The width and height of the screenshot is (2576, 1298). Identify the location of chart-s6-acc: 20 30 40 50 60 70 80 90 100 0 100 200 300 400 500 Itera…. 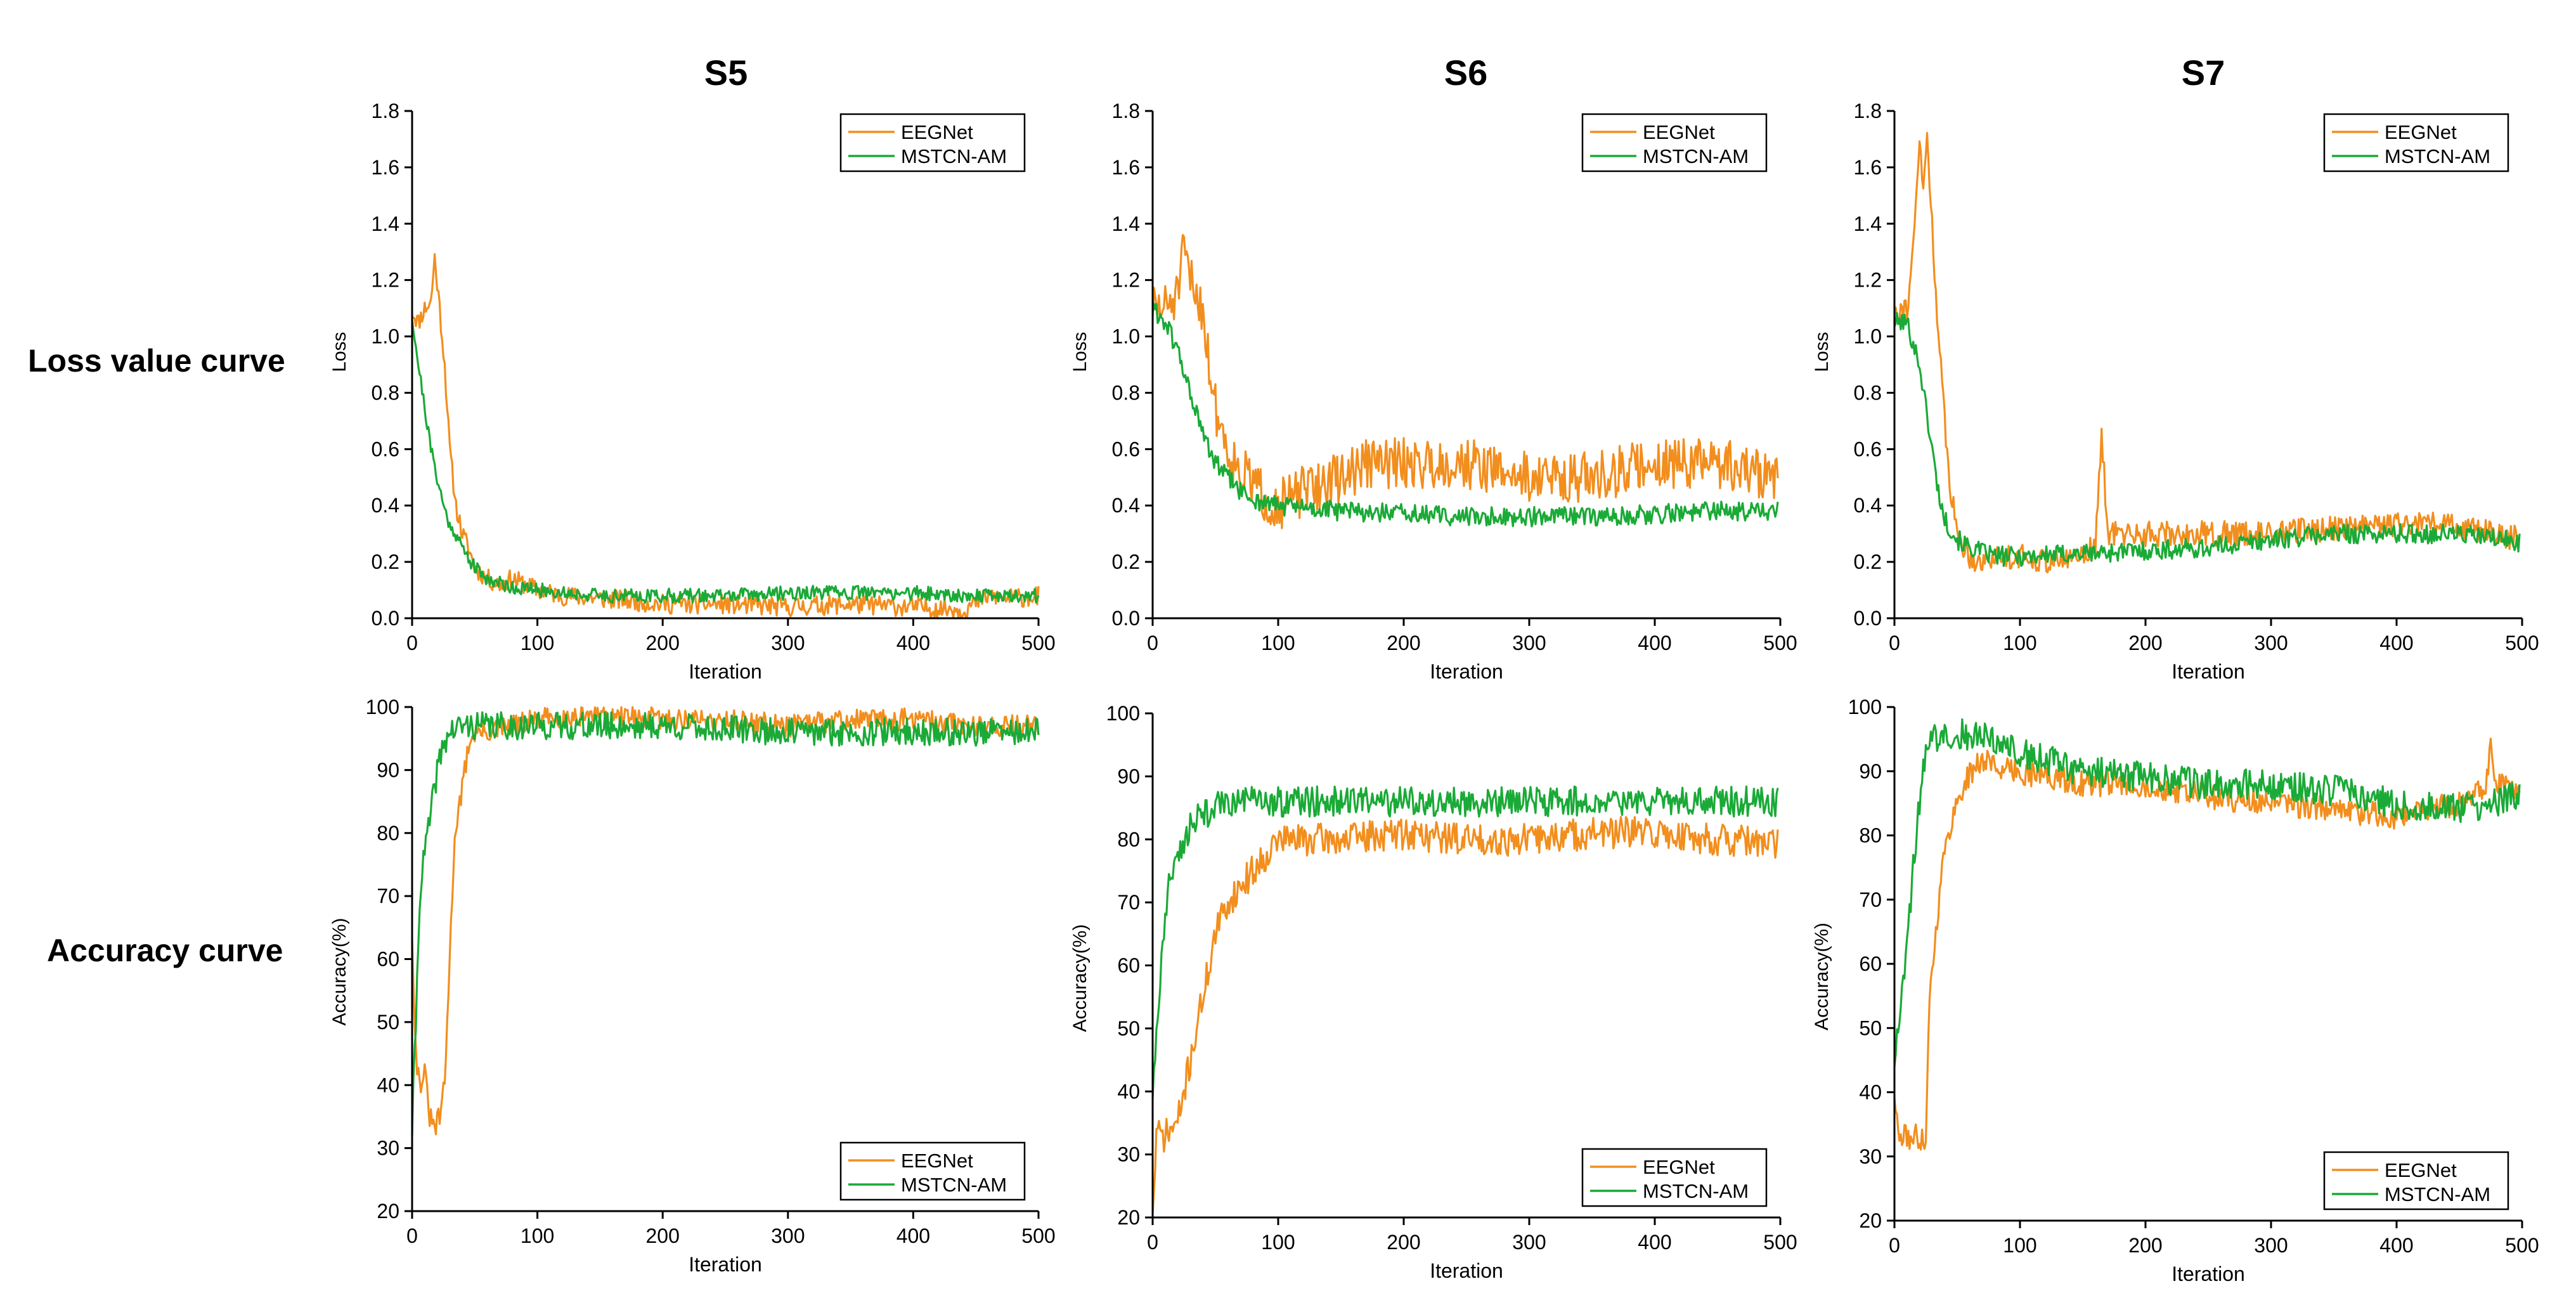
(1433, 992).